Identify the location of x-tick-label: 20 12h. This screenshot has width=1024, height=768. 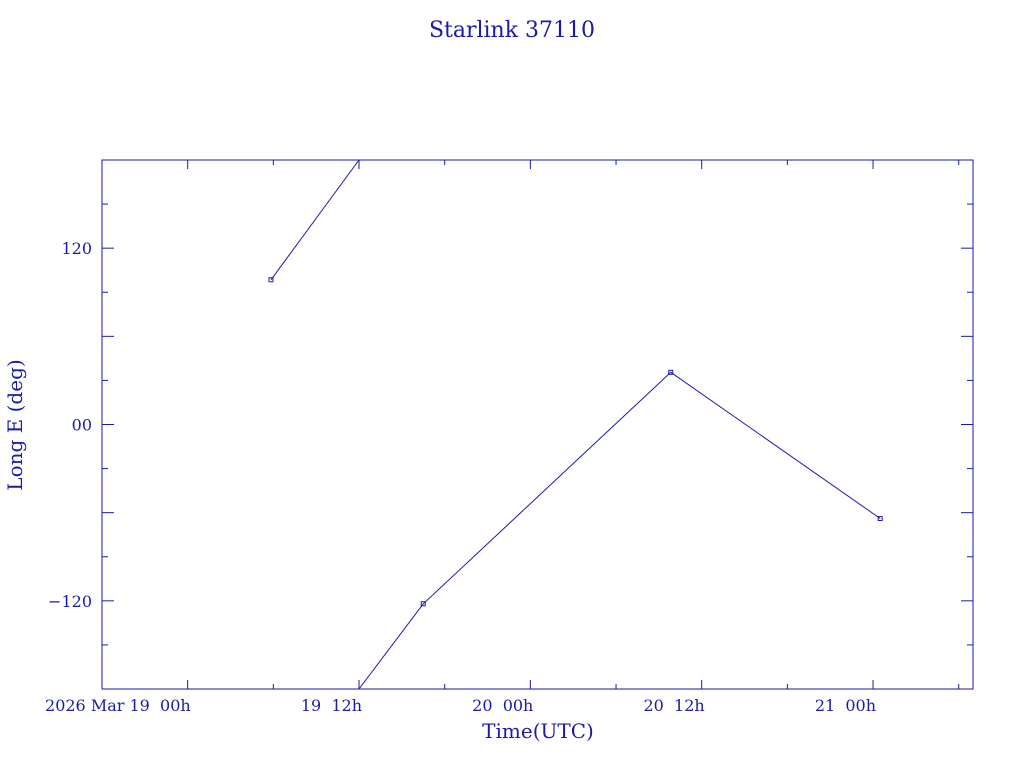
(674, 705).